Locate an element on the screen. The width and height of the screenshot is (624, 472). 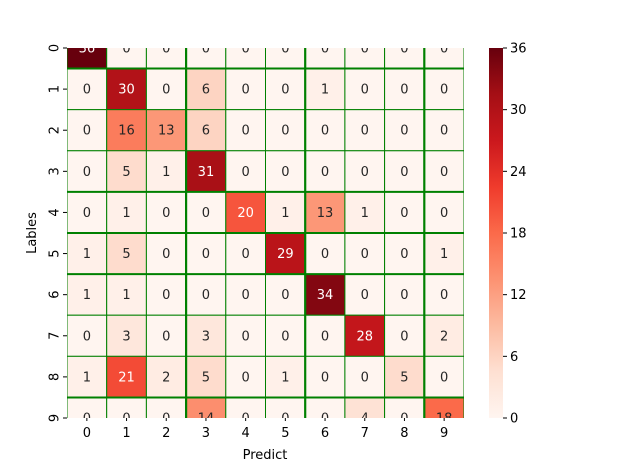
x-axis-label: Predict is located at coordinates (265, 455).